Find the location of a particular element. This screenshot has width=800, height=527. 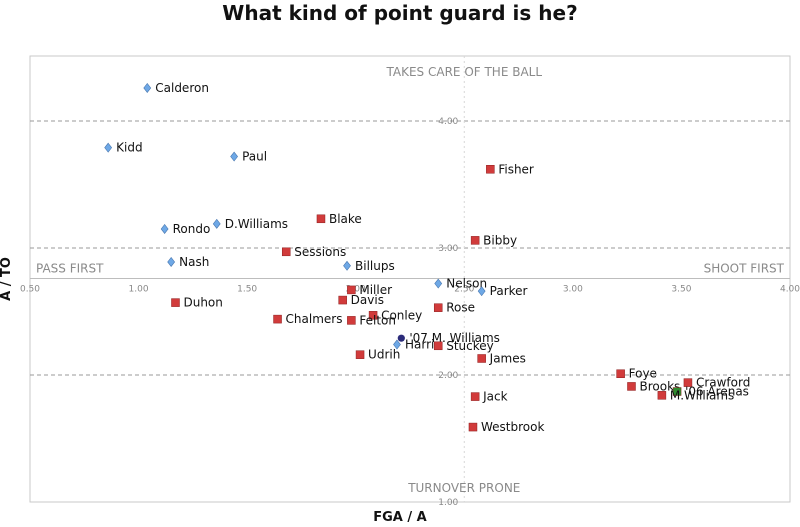

point-label: '07 M. Williams is located at coordinates (454, 338).